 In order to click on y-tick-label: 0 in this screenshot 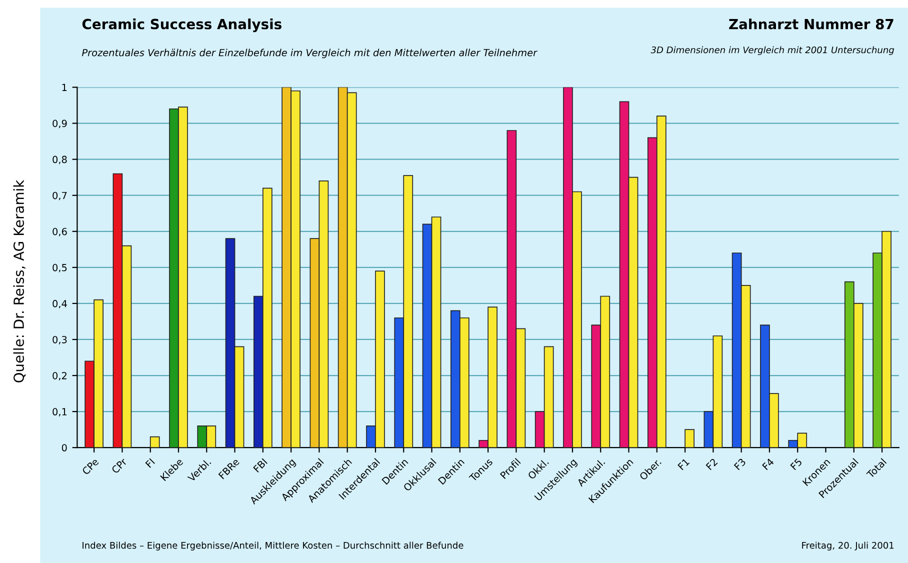, I will do `click(64, 448)`.